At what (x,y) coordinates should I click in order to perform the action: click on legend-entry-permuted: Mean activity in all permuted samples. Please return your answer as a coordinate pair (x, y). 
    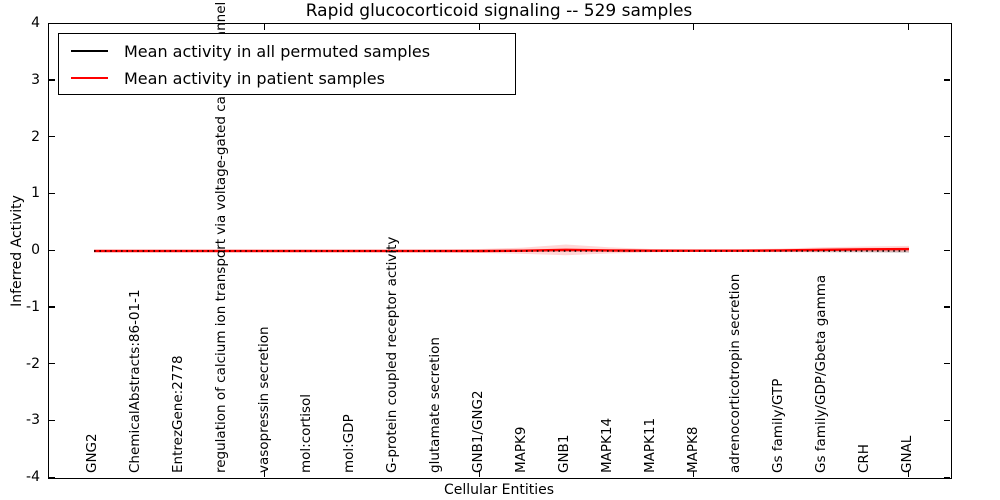
    Looking at the image, I should click on (244, 51).